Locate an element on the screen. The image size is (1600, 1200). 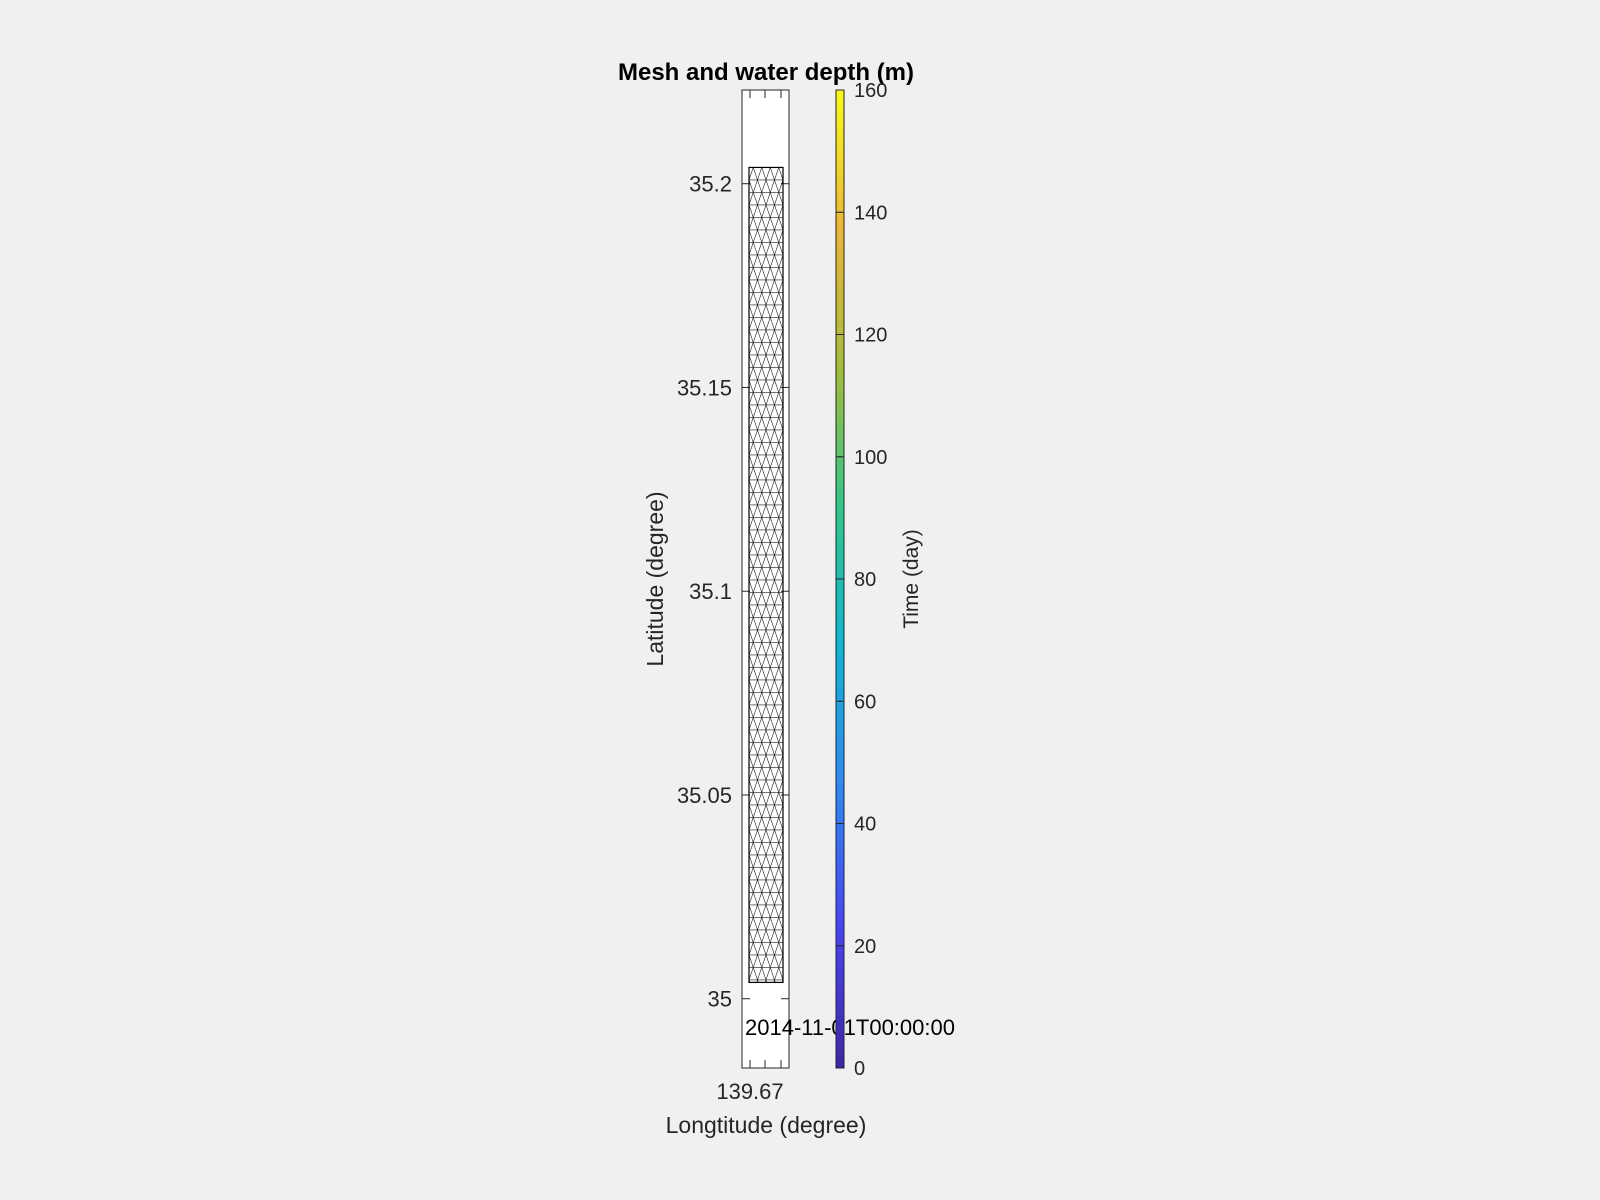
y-tick-label: 35.1 is located at coordinates (710, 591).